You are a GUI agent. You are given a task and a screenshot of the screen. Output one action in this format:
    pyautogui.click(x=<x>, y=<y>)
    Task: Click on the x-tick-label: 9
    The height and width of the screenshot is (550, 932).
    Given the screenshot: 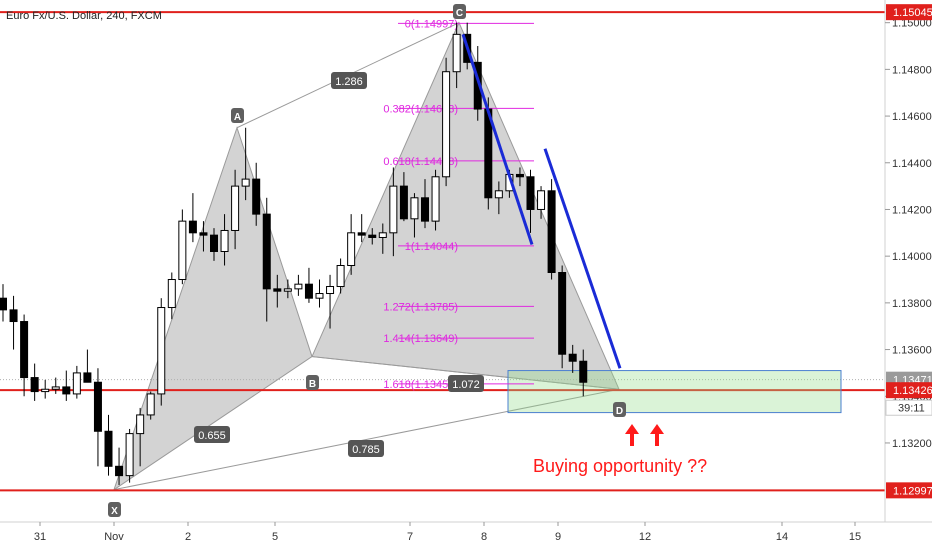 What is the action you would take?
    pyautogui.click(x=558, y=537)
    